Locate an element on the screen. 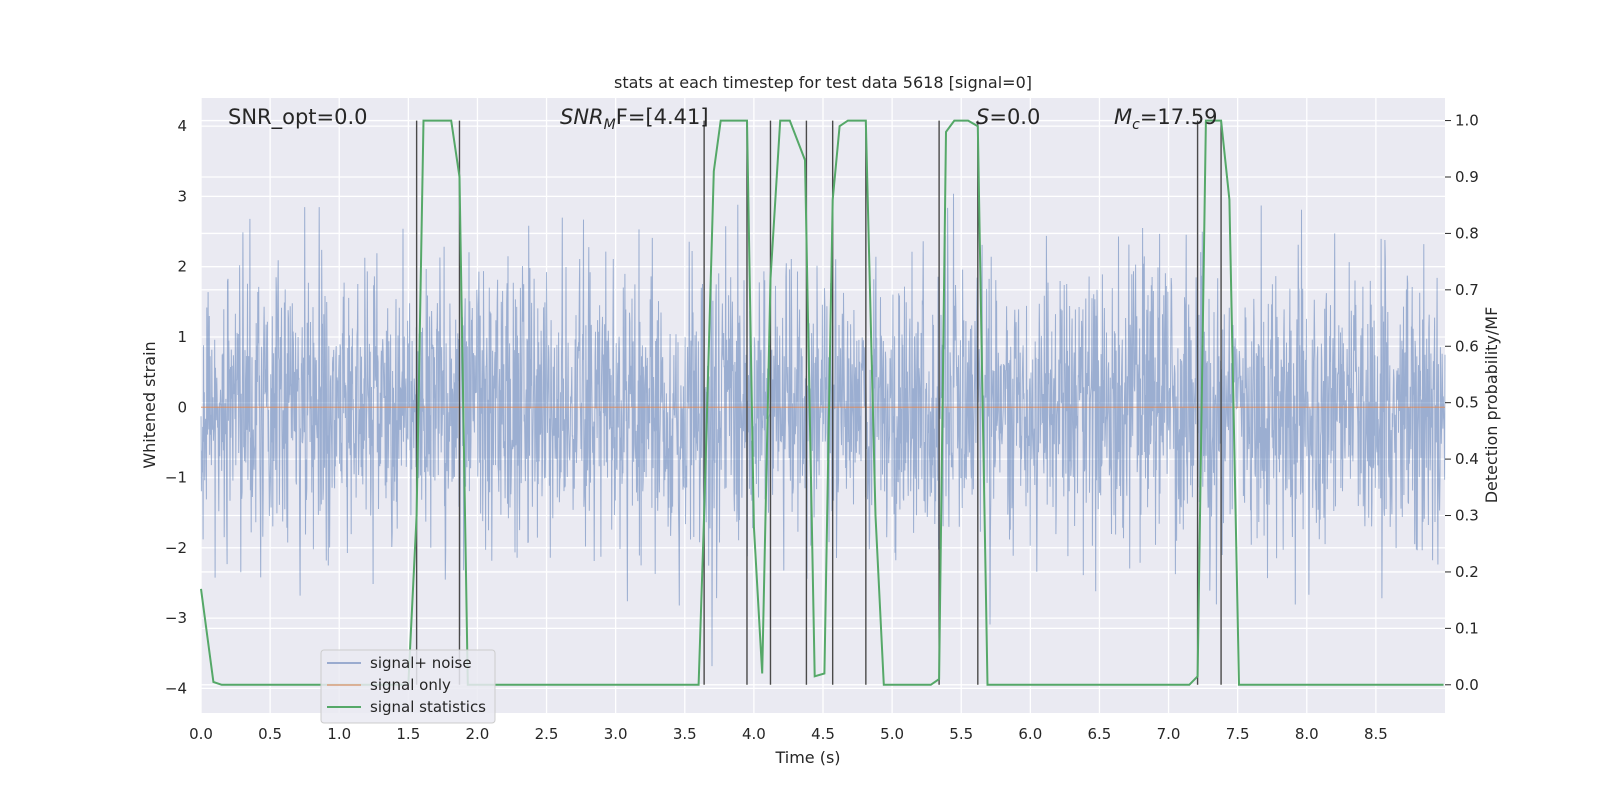 The image size is (1600, 800). x-tick-label: 3.5 is located at coordinates (685, 734).